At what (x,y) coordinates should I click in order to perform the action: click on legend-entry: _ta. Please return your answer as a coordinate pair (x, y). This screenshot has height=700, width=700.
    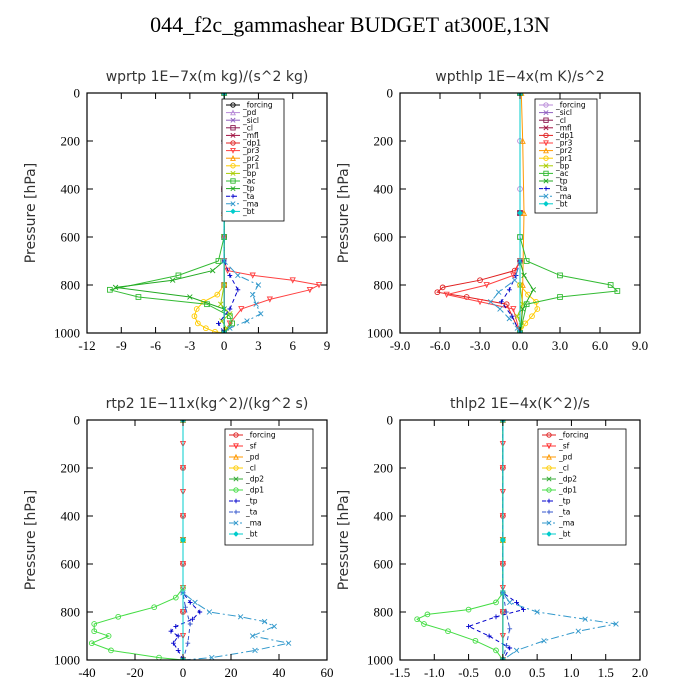
    Looking at the image, I should click on (240, 196).